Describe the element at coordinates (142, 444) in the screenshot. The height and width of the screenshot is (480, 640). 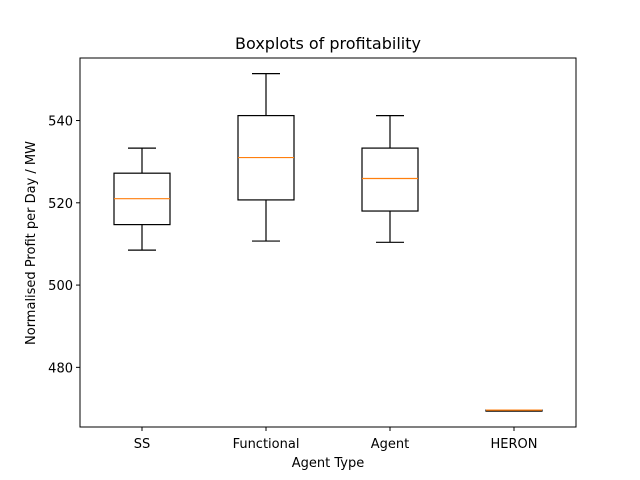
I see `x-tick-label: SS` at that location.